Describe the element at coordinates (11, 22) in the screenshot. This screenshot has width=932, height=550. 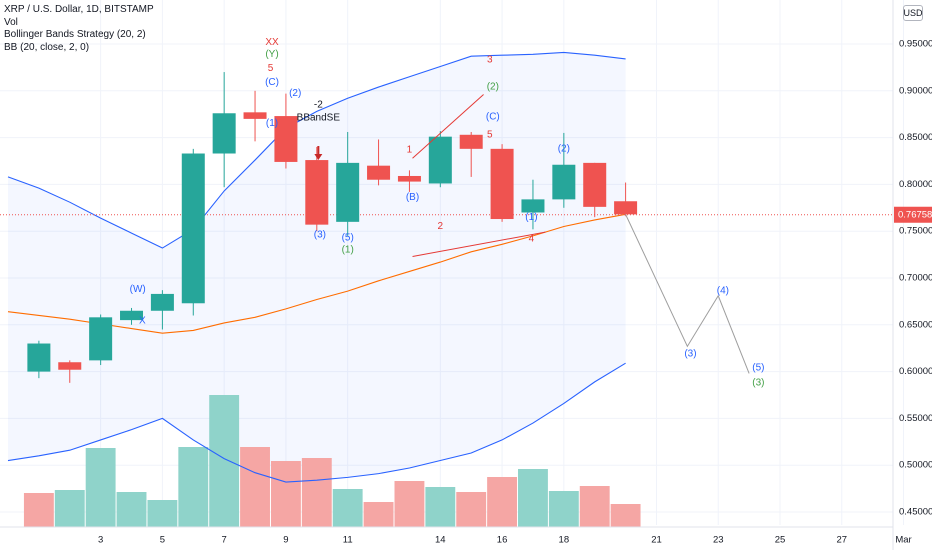
I see `legend-vol: Vol` at that location.